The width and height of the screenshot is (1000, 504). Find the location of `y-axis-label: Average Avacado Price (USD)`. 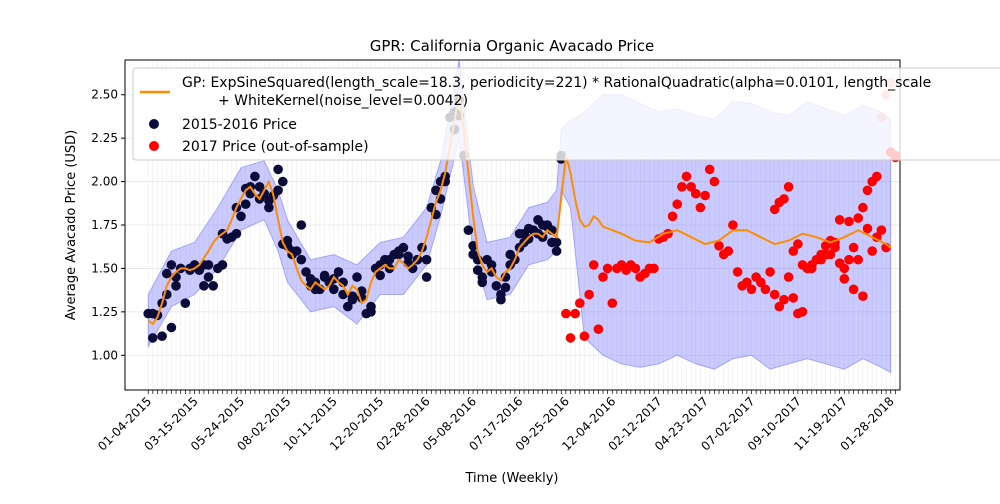

y-axis-label: Average Avacado Price (USD) is located at coordinates (71, 225).